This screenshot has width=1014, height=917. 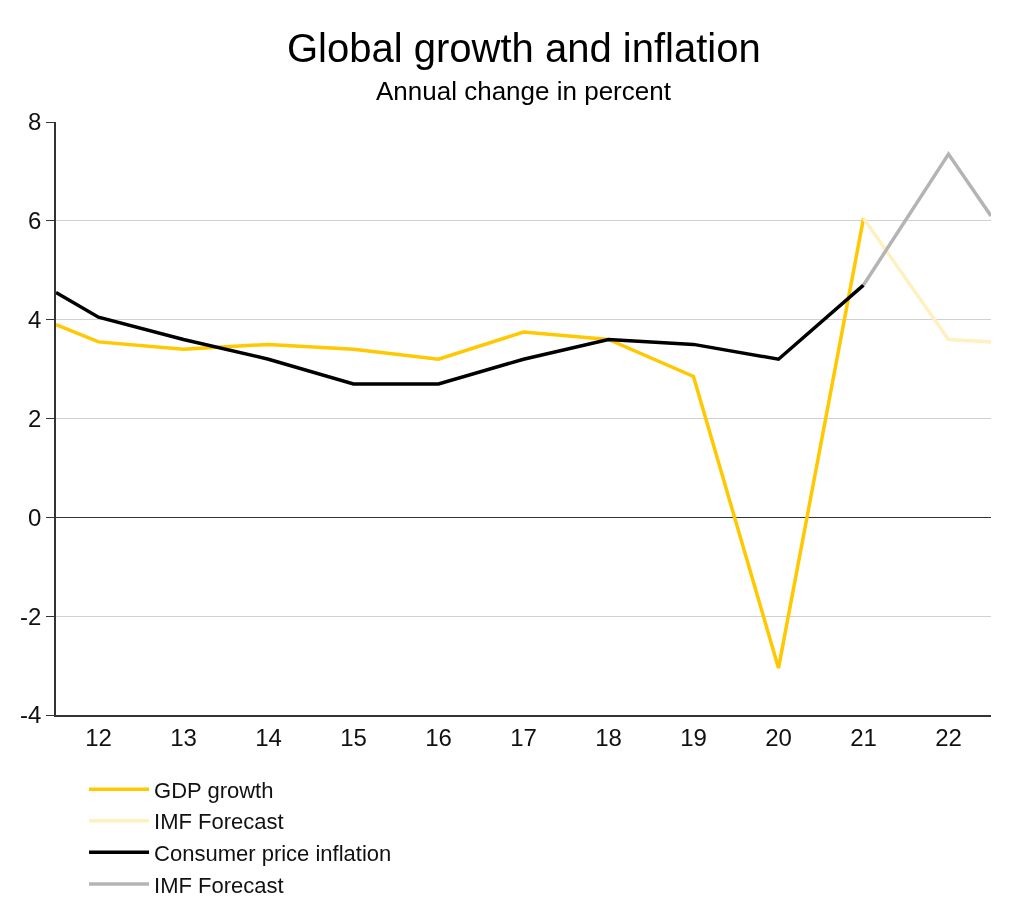 What do you see at coordinates (524, 91) in the screenshot?
I see `chart-subtitle: Annual change in percent` at bounding box center [524, 91].